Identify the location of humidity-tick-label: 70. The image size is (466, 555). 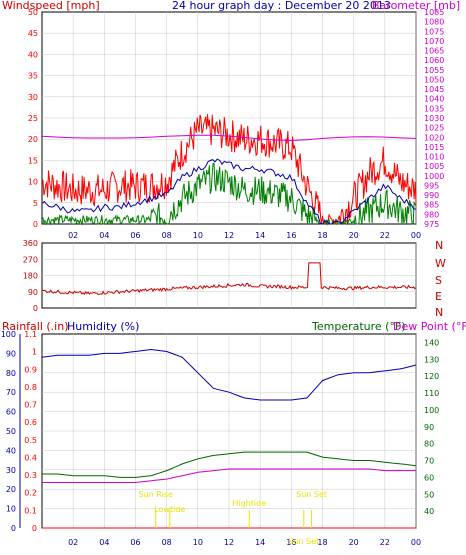
(11, 392).